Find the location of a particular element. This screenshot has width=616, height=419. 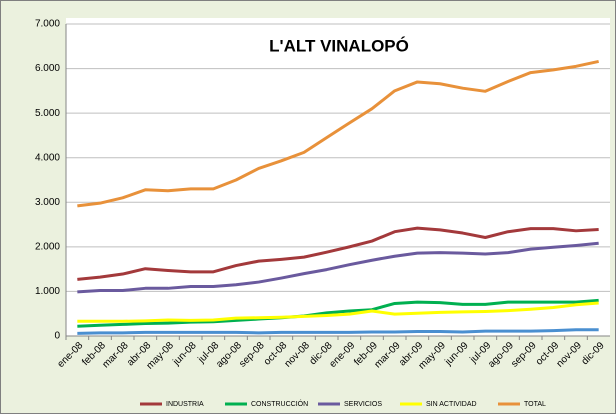

title-box is located at coordinates (339, 47).